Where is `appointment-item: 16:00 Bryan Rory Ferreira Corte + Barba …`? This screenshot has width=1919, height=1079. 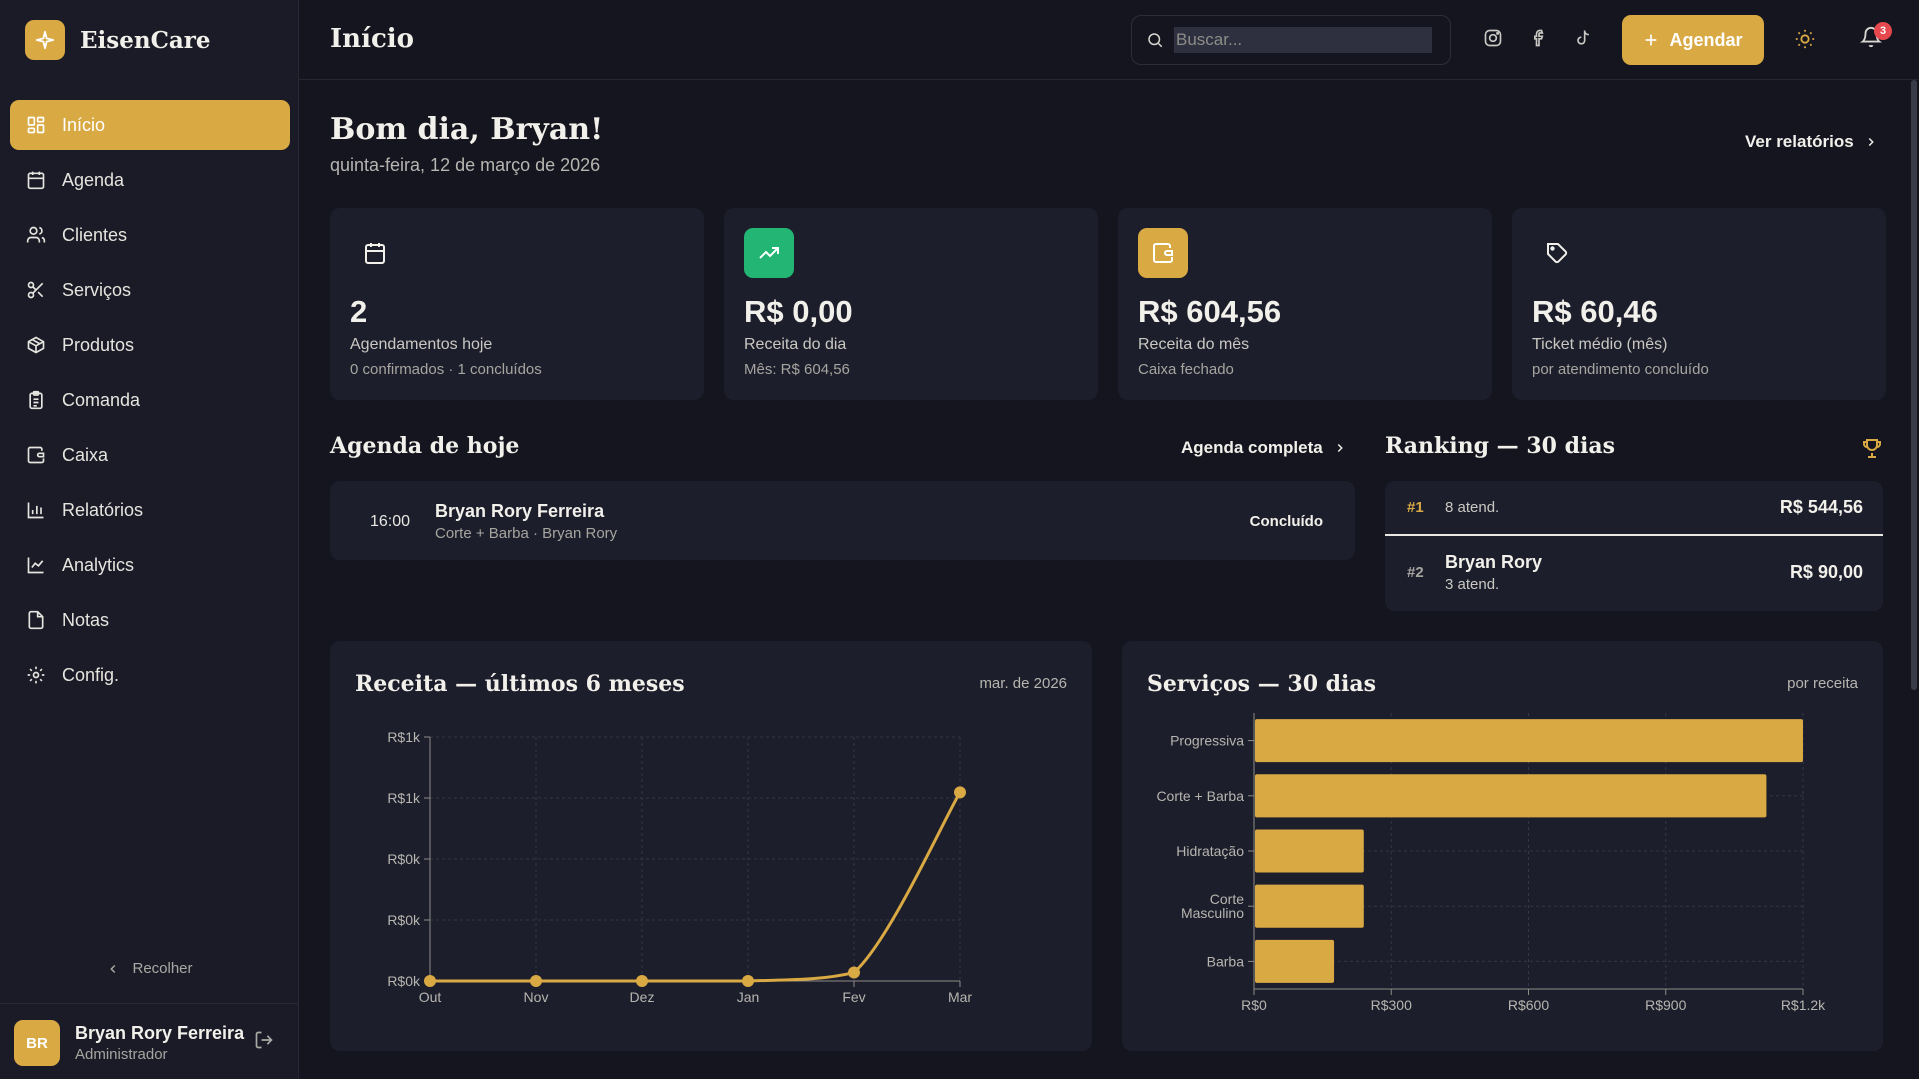 appointment-item: 16:00 Bryan Rory Ferreira Corte + Barba … is located at coordinates (842, 520).